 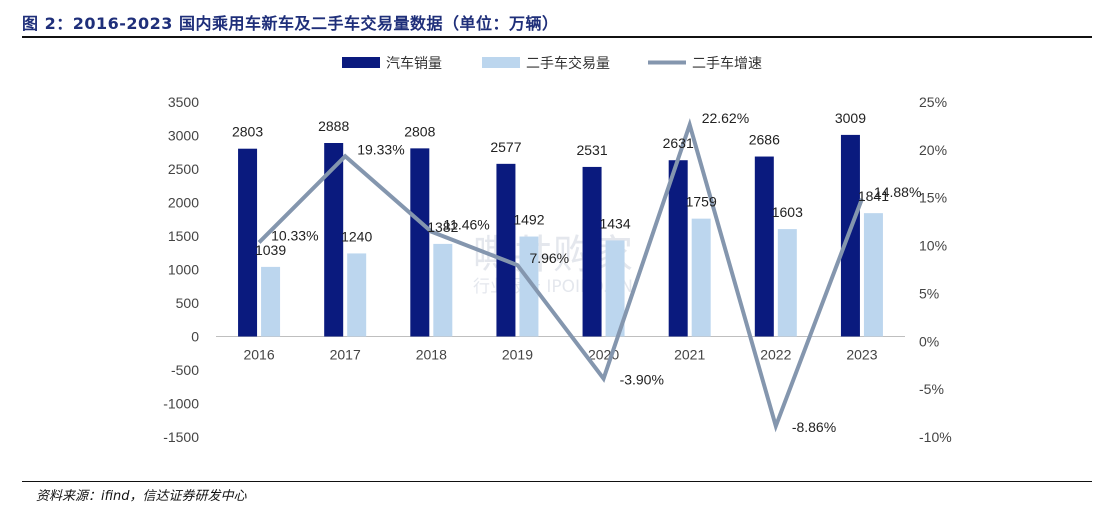 What do you see at coordinates (549, 258) in the screenshot?
I see `growth-label: 7.96%` at bounding box center [549, 258].